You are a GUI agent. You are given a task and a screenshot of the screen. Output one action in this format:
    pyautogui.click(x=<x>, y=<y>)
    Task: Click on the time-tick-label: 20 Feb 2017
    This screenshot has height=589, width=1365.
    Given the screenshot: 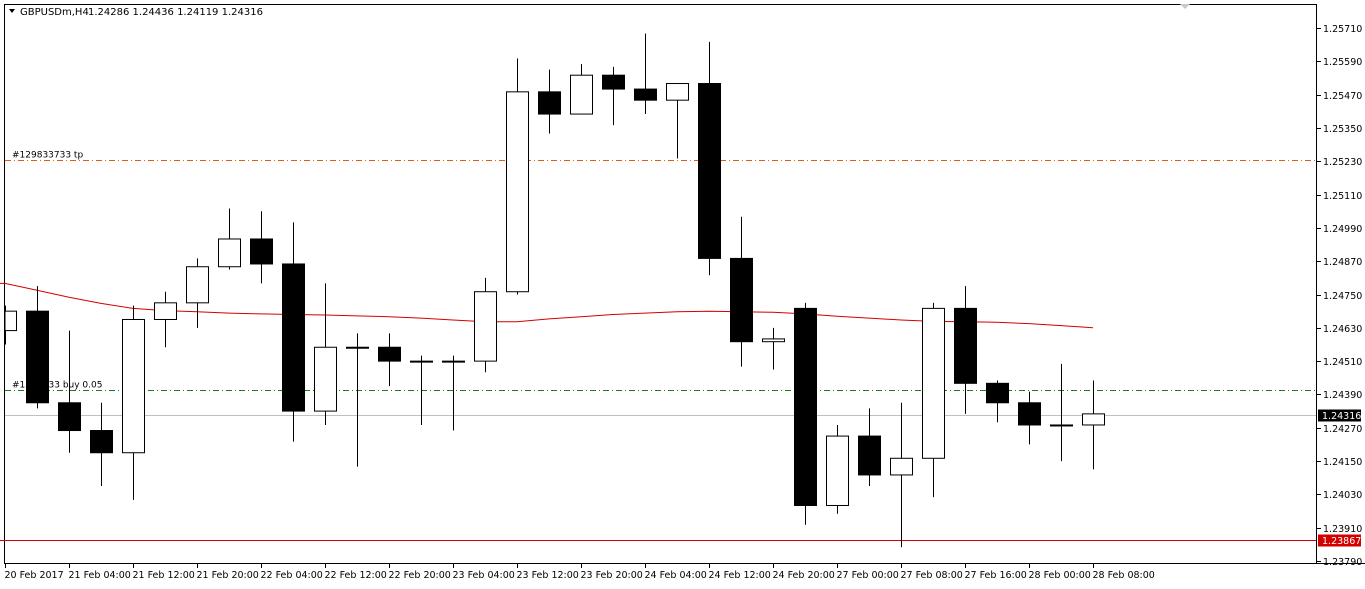 What is the action you would take?
    pyautogui.click(x=34, y=575)
    